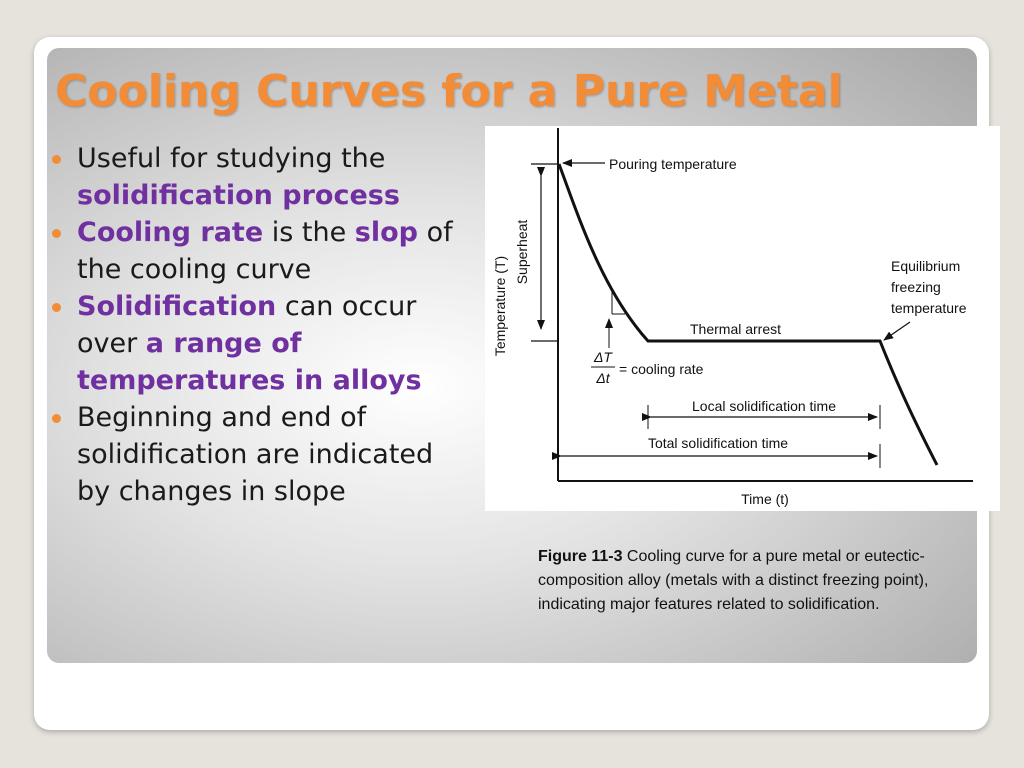 The width and height of the screenshot is (1024, 768). What do you see at coordinates (897, 331) in the screenshot?
I see `equilibrium-arrow` at bounding box center [897, 331].